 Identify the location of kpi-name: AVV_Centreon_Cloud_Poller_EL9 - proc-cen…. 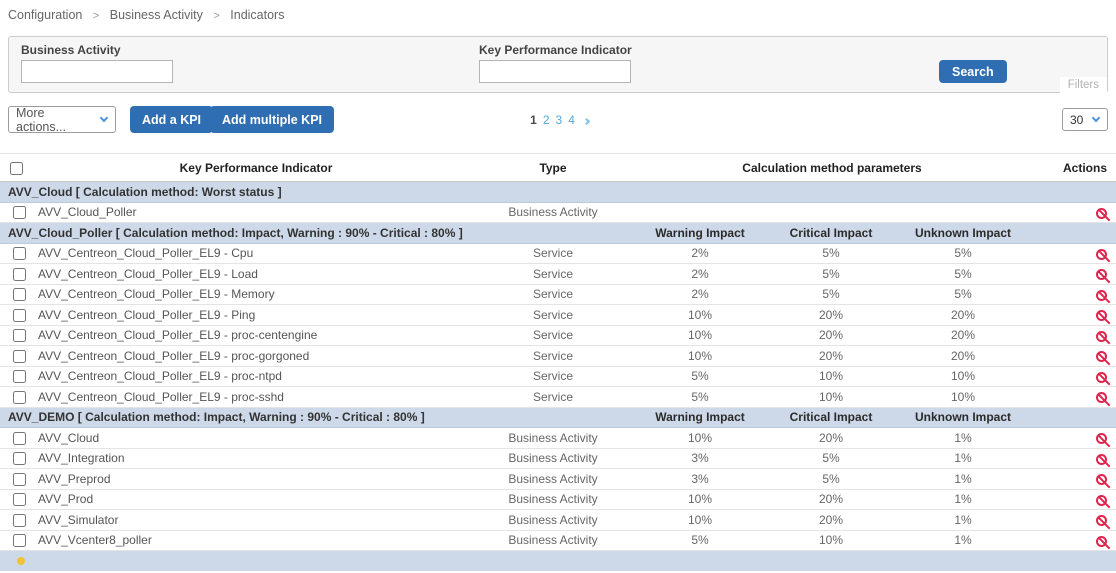
(256, 335).